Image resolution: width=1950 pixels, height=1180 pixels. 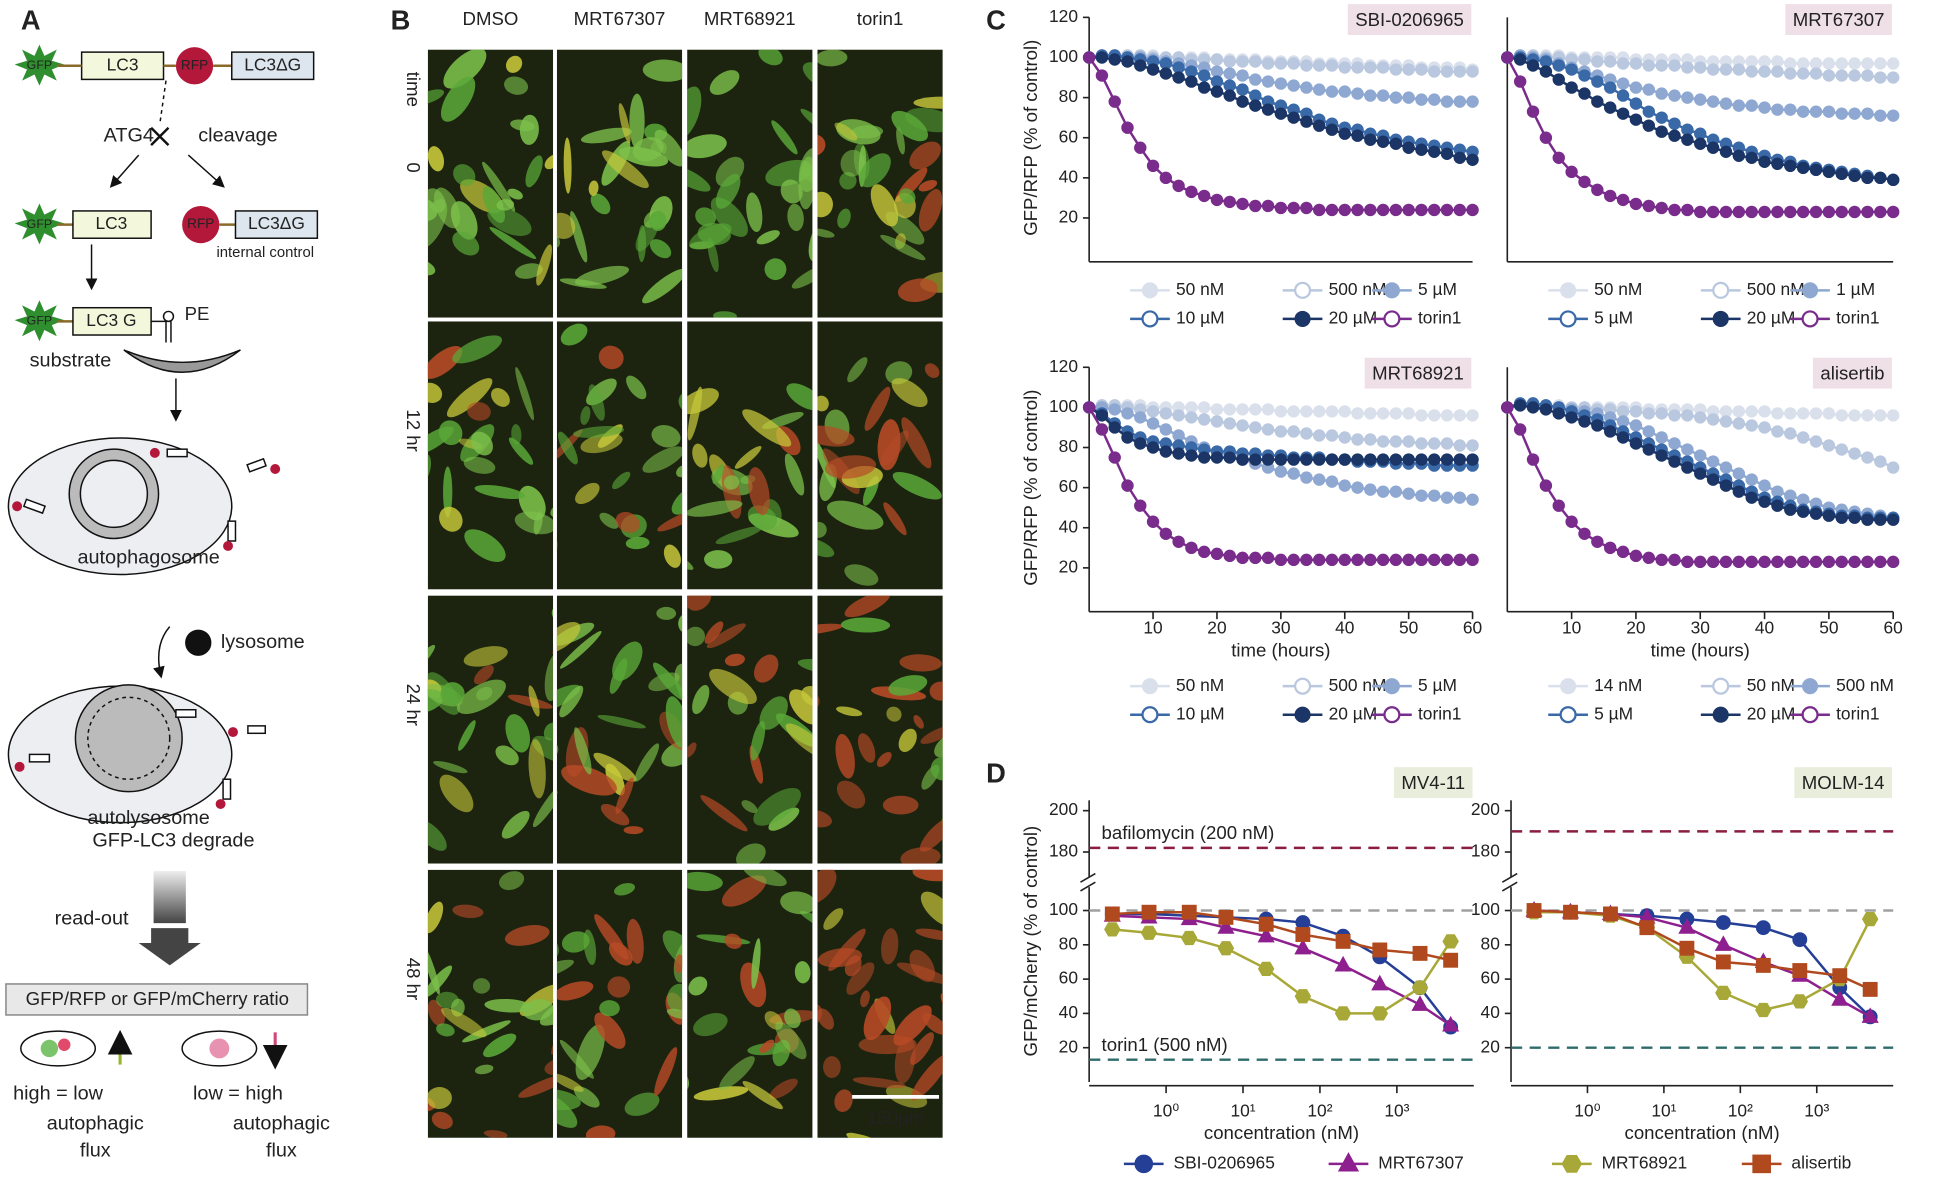 I want to click on y-tick-label: 40, so click(x=1490, y=1012).